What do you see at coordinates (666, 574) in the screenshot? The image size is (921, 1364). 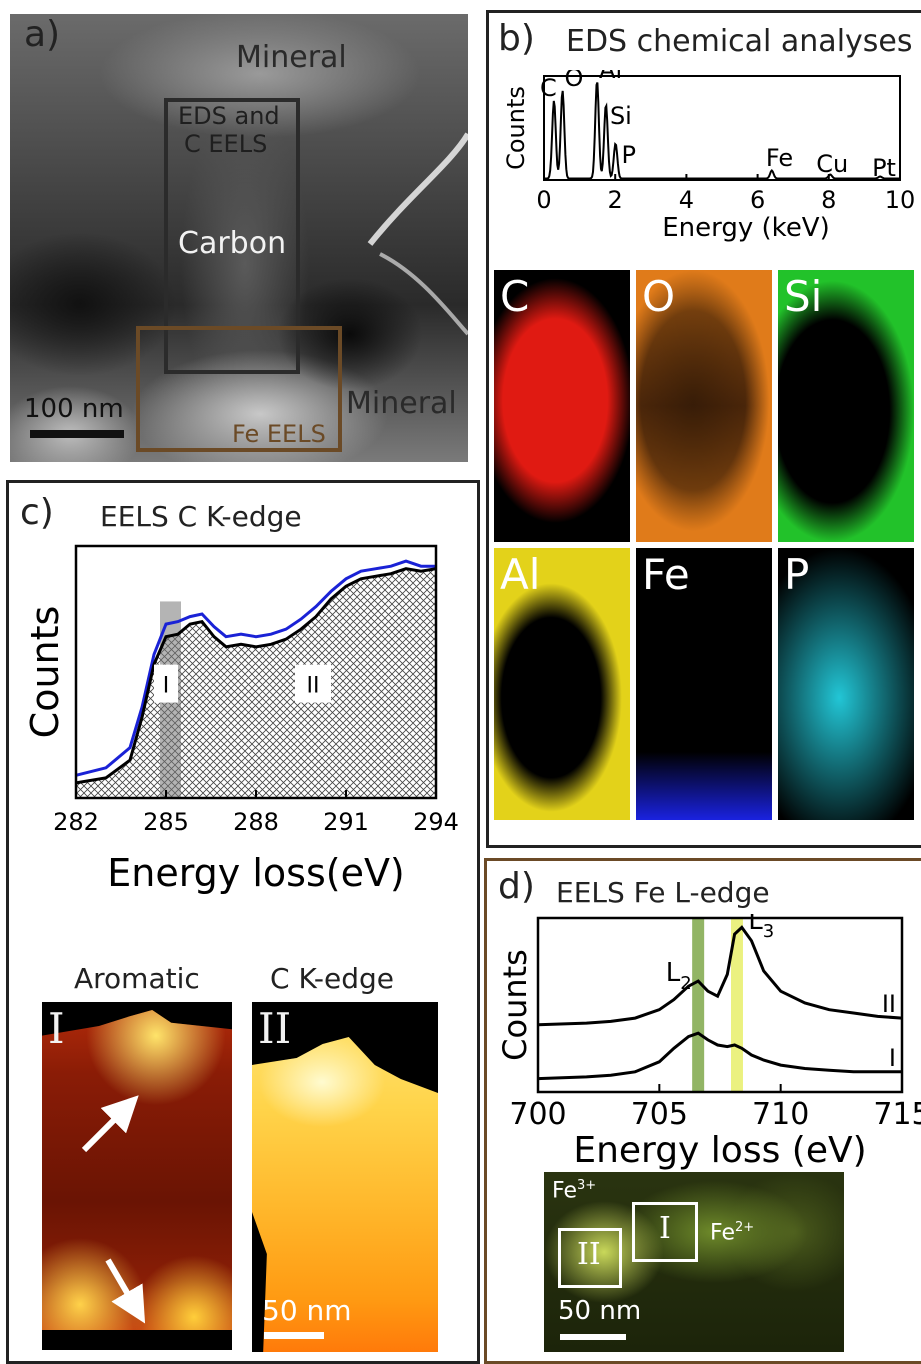 I see `eds-map-label: Fe` at bounding box center [666, 574].